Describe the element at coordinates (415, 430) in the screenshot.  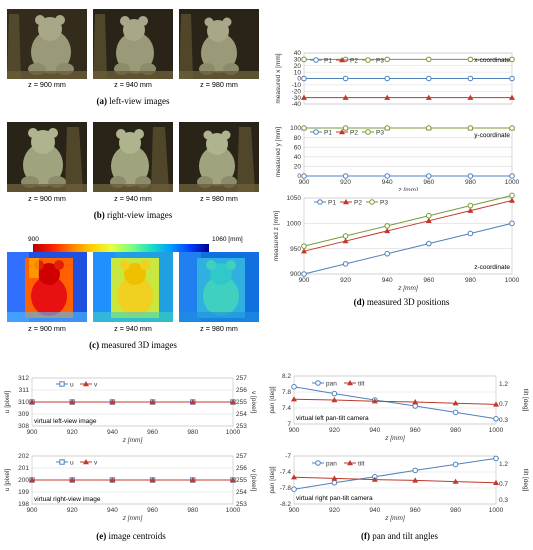
I see `x-tick-label: 960` at that location.